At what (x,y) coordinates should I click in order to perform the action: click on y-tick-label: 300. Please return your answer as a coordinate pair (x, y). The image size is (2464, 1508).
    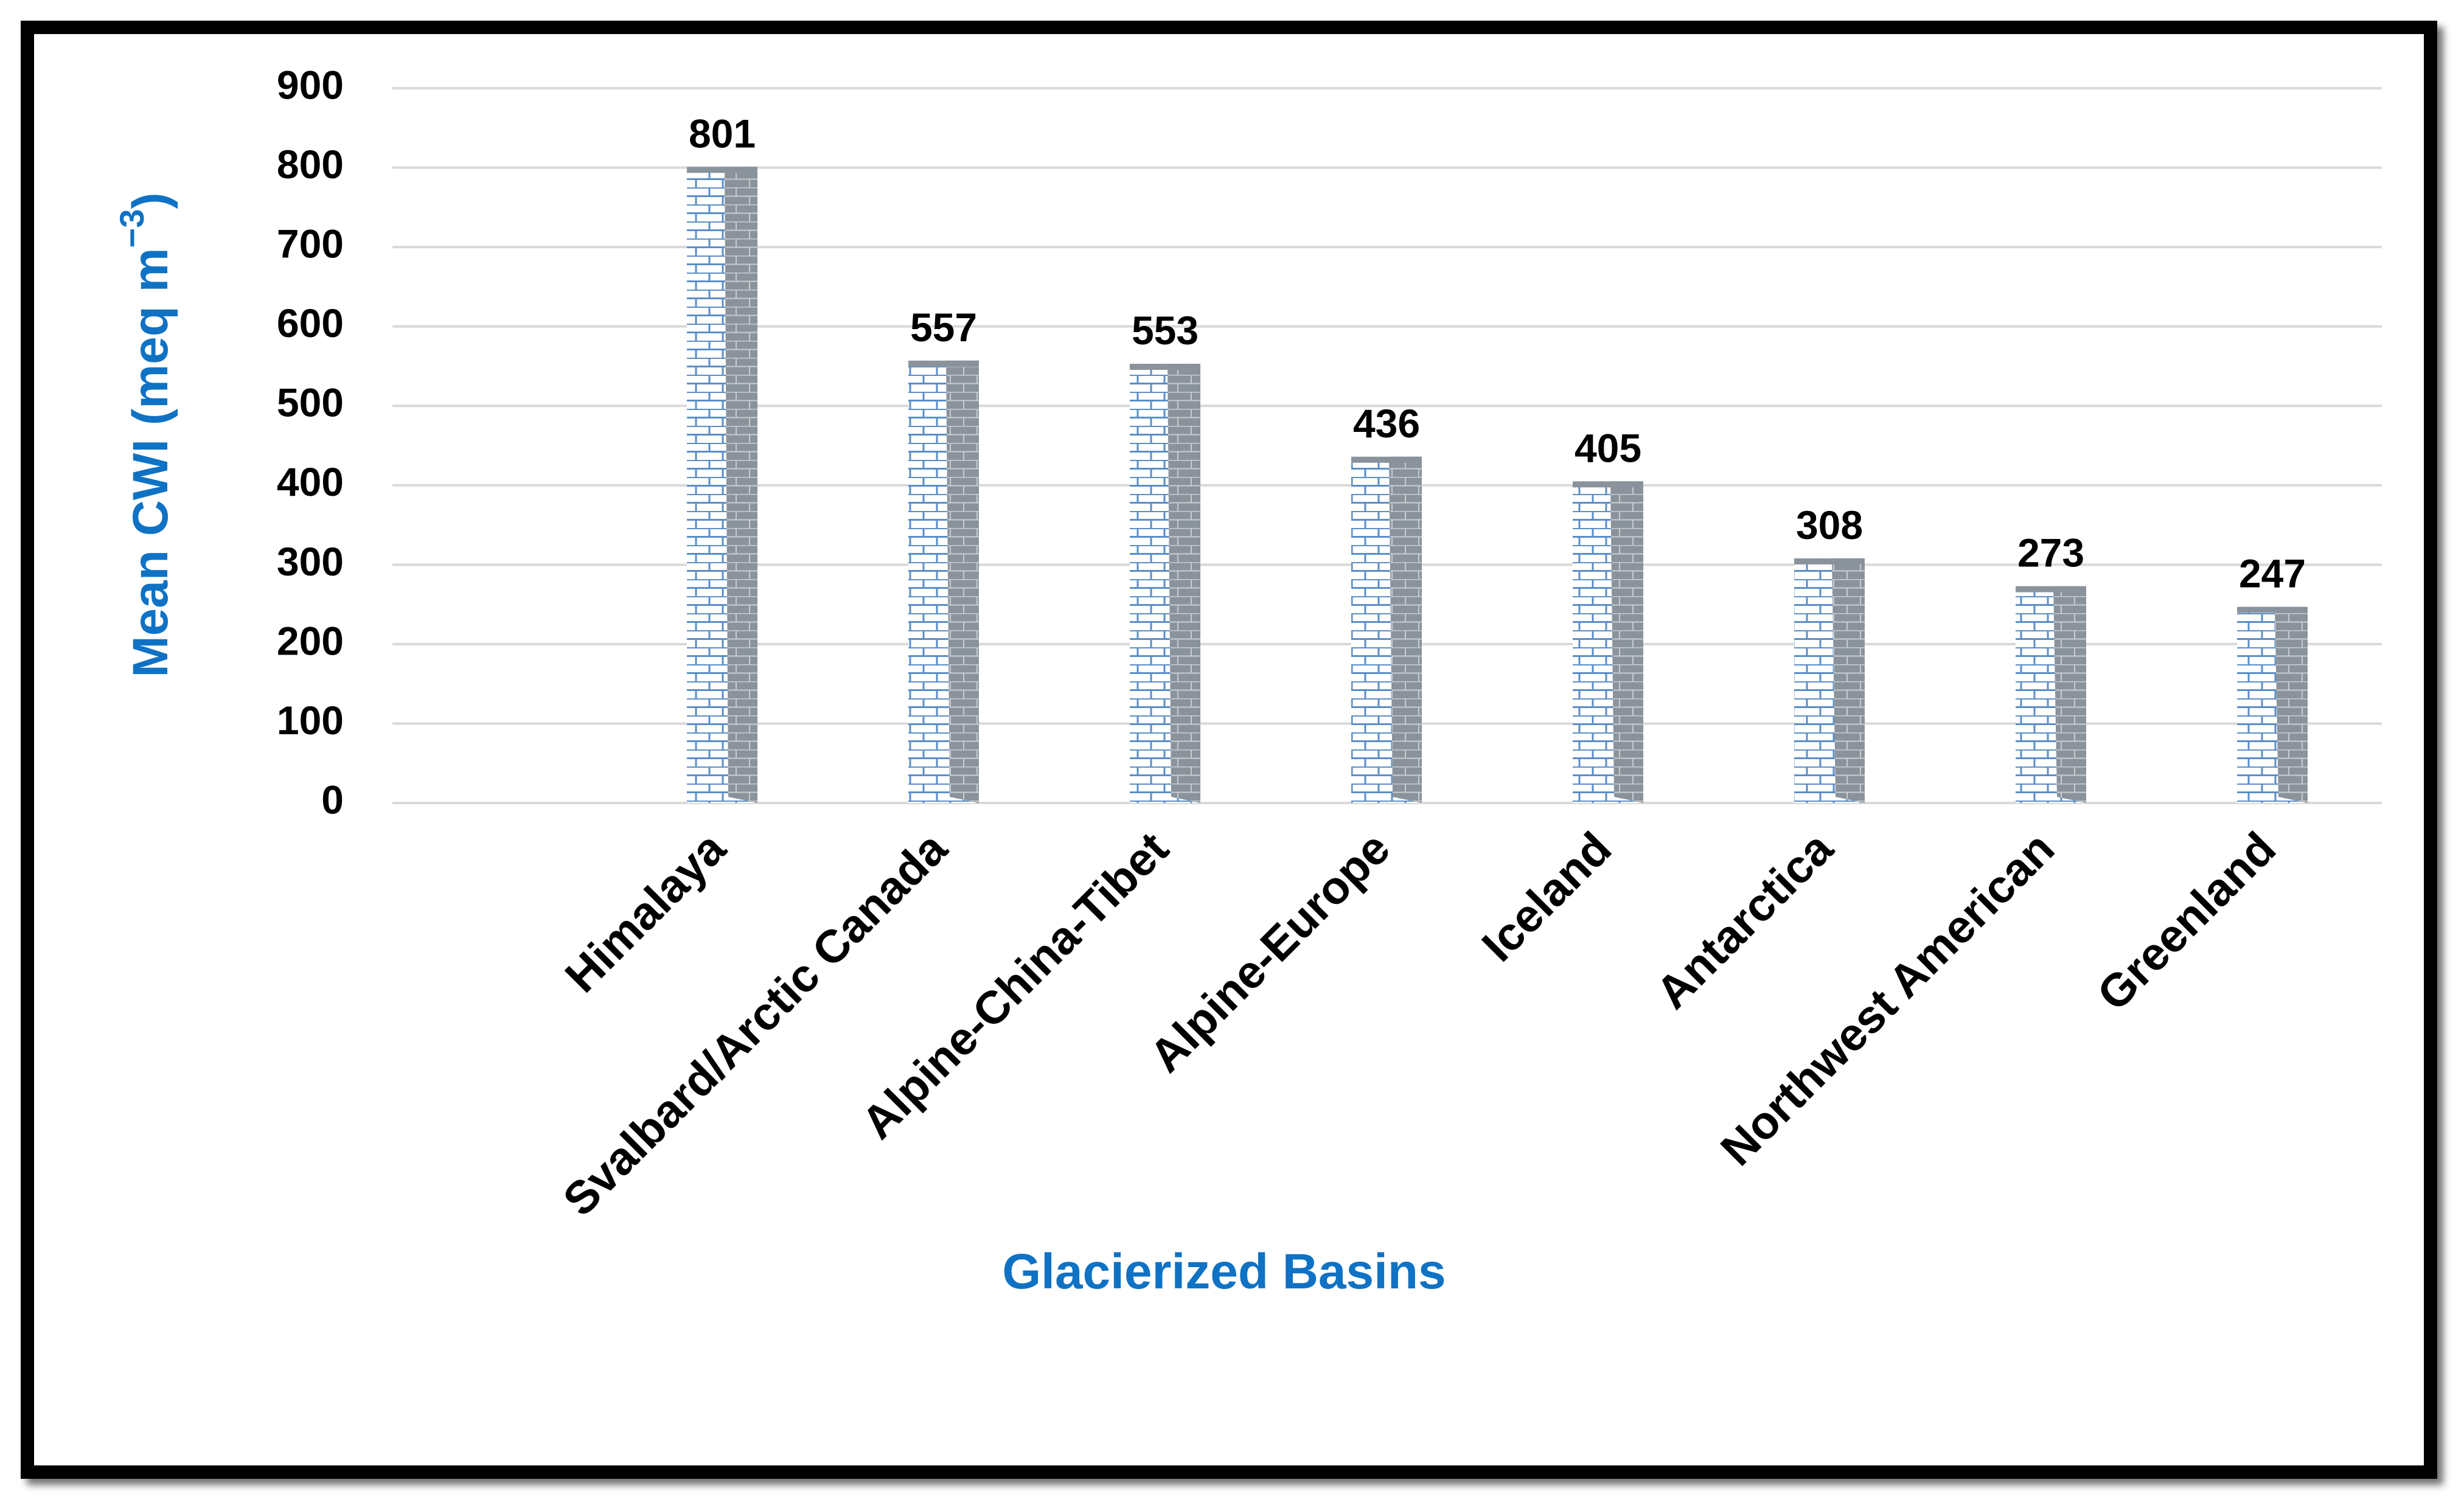
    Looking at the image, I should click on (310, 561).